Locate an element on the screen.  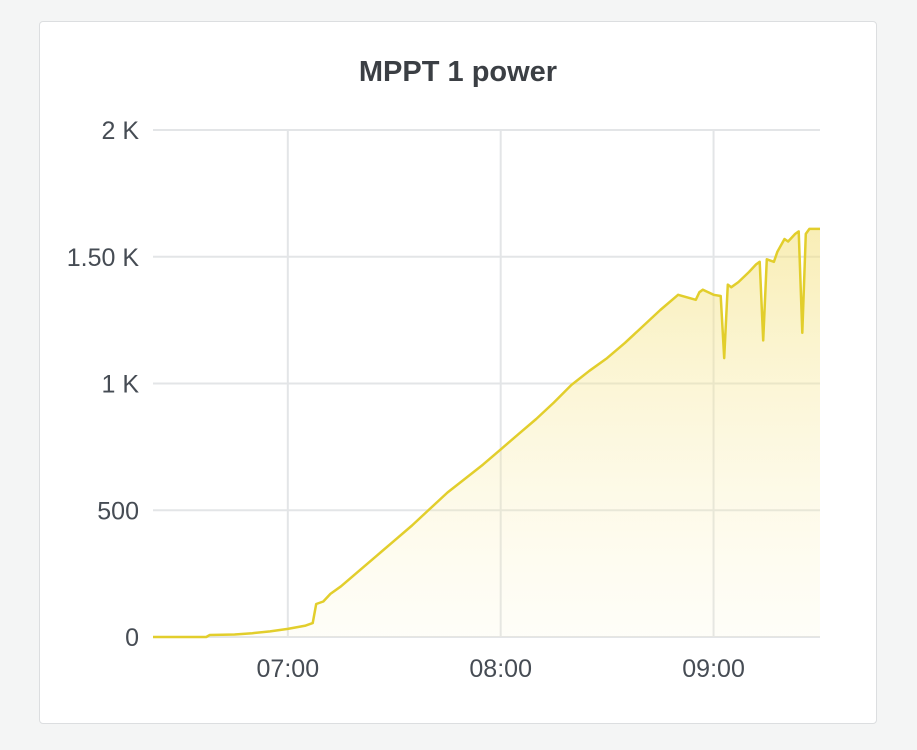
y-tick-label: 2 K is located at coordinates (120, 131).